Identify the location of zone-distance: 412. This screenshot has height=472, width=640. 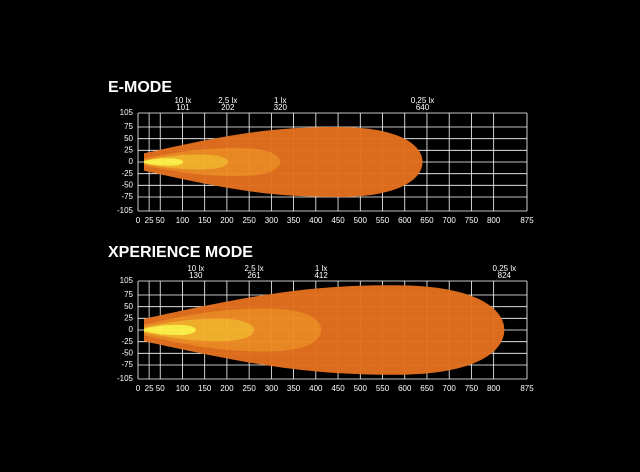
(321, 275).